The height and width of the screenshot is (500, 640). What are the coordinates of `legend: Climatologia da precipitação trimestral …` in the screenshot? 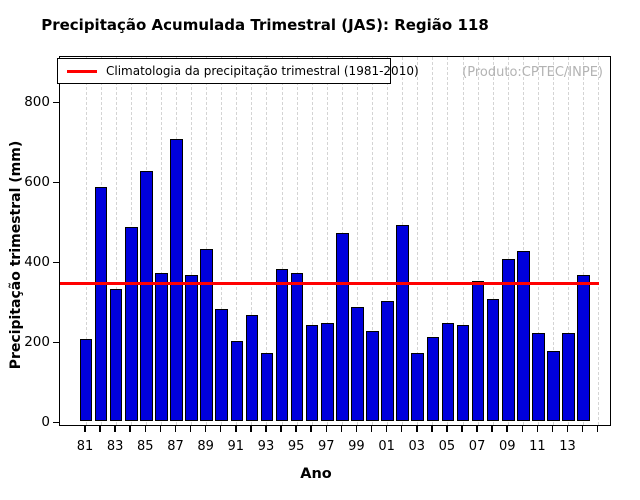 It's located at (238, 71).